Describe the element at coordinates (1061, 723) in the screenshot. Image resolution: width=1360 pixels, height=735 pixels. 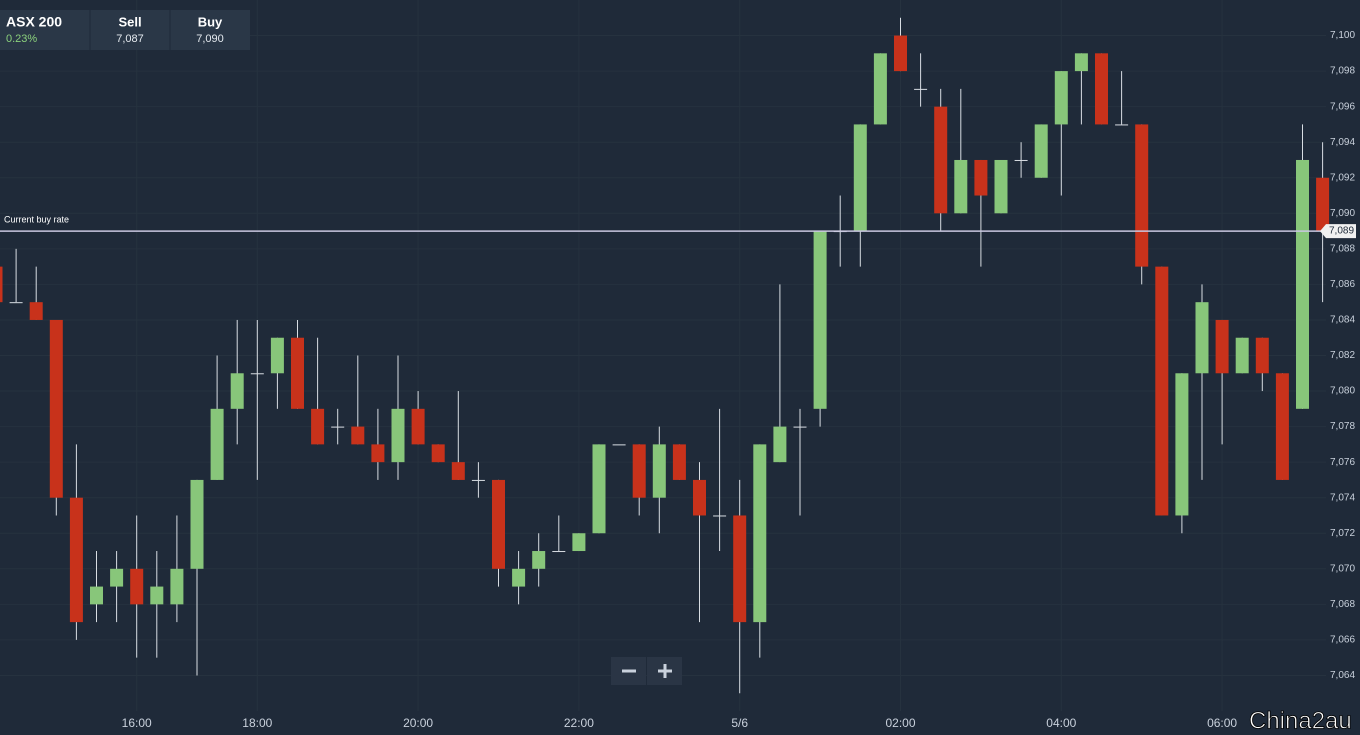
I see `x-tick-label: 04:00` at that location.